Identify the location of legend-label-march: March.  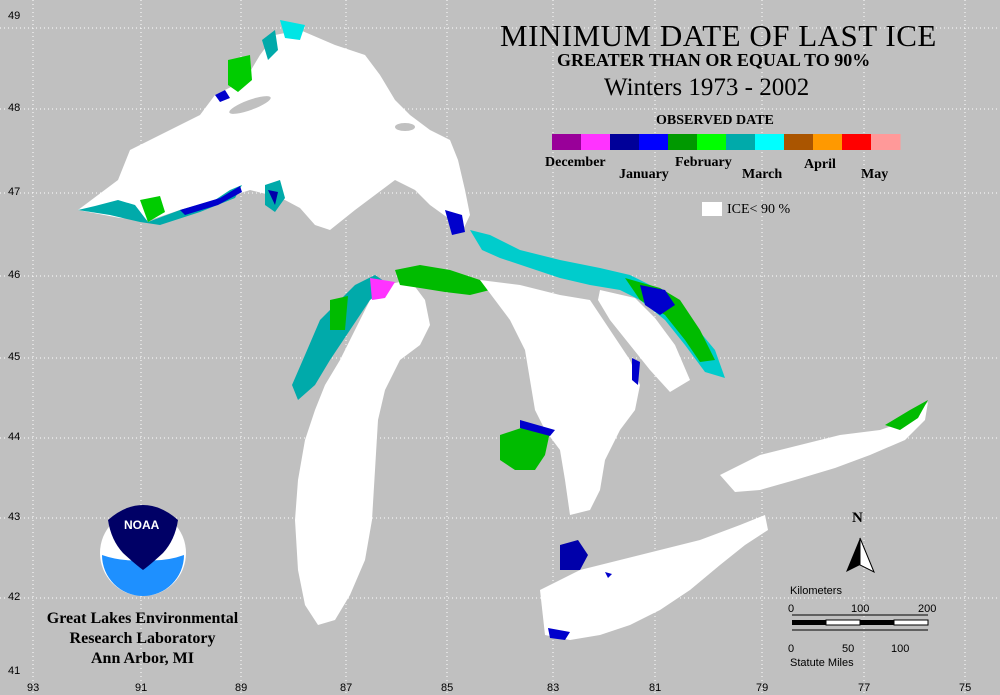
(762, 174).